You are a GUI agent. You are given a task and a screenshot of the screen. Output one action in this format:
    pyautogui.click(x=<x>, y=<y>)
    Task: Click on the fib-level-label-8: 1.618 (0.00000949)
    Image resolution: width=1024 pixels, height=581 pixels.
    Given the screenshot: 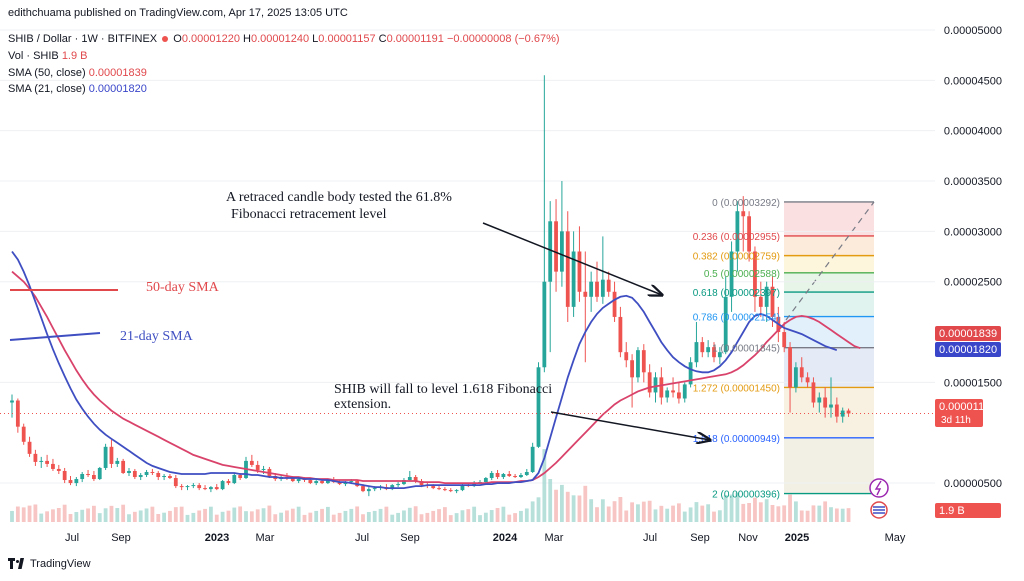 What is the action you would take?
    pyautogui.click(x=736, y=439)
    